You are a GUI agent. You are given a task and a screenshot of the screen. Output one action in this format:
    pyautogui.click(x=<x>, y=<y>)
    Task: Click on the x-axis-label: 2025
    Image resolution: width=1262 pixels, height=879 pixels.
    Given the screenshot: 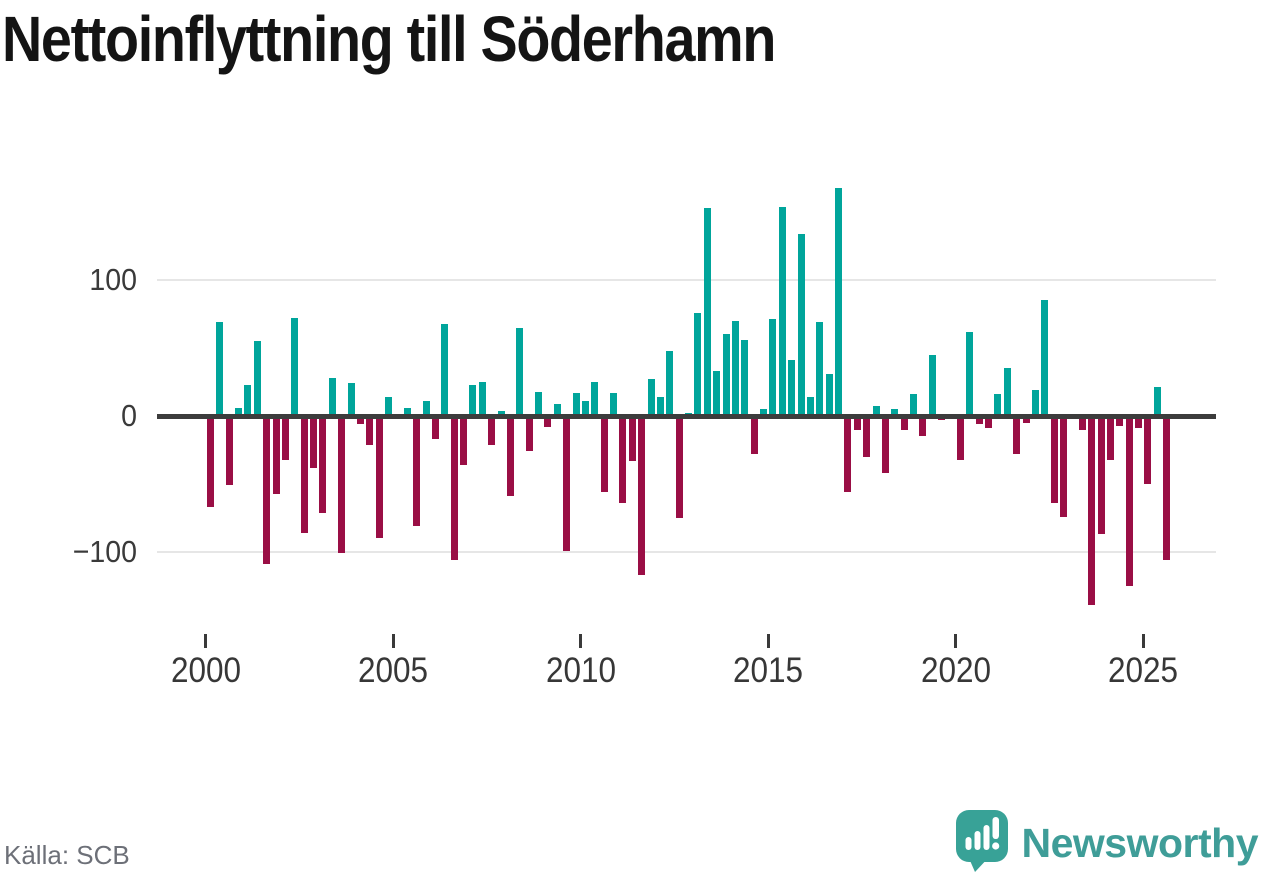 What is the action you would take?
    pyautogui.click(x=1143, y=670)
    